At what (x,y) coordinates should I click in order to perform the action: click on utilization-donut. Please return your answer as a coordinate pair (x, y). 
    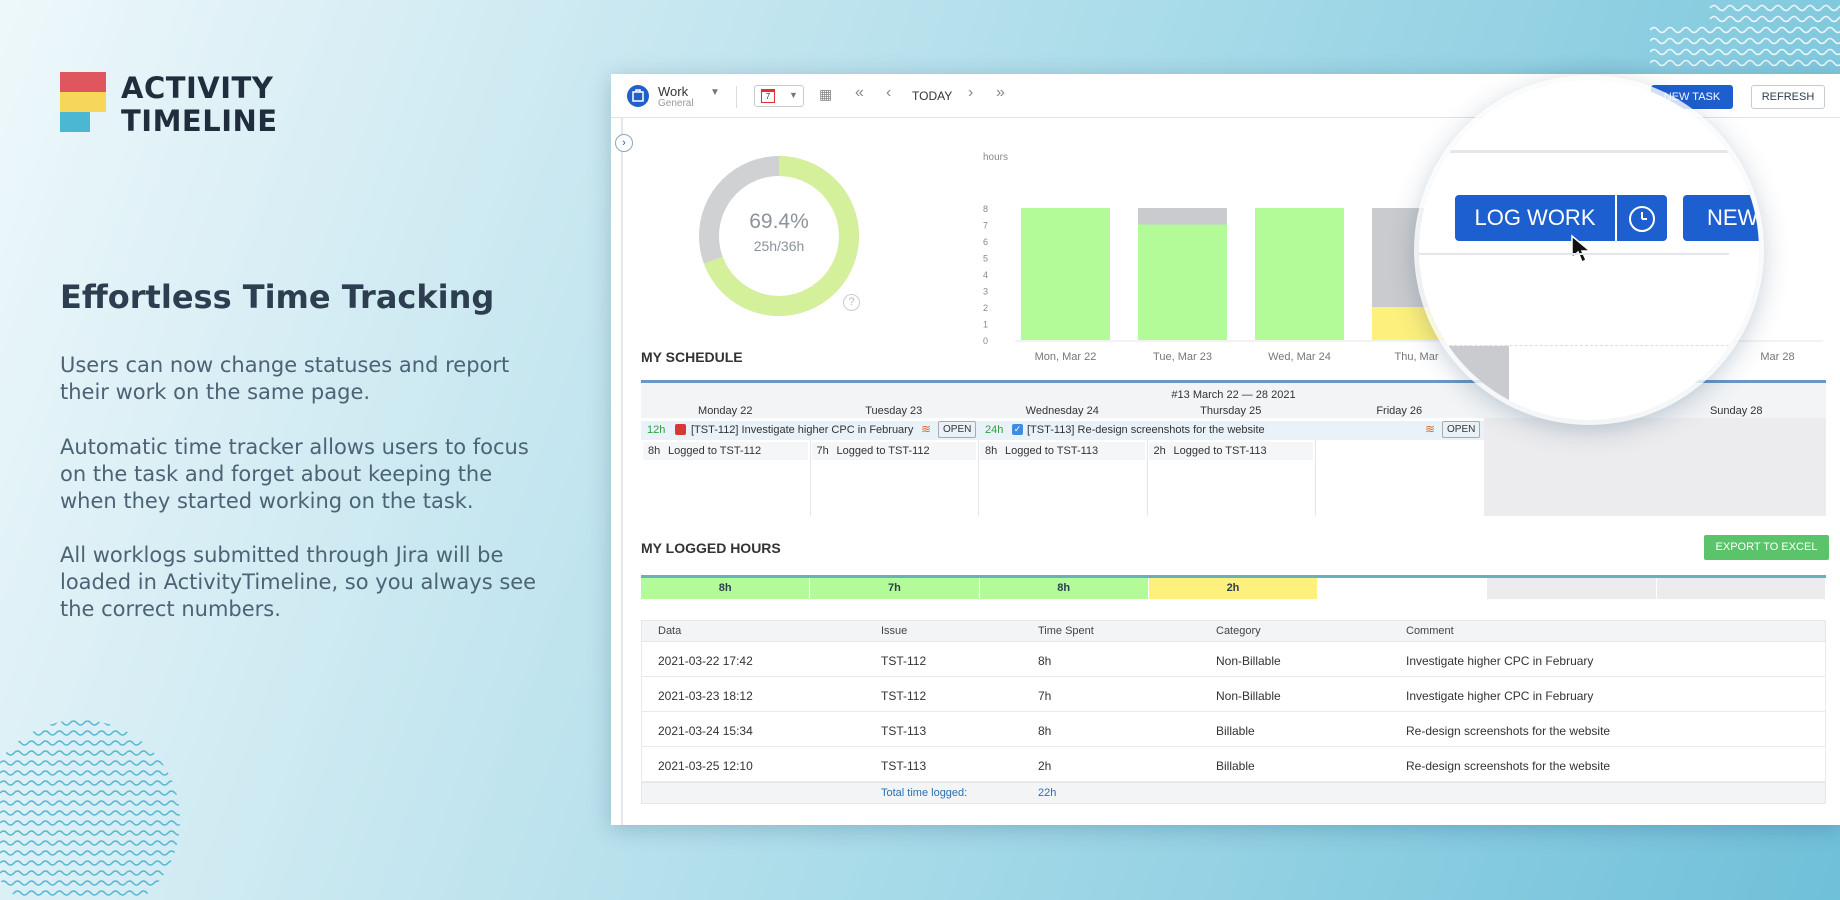
    Looking at the image, I should click on (779, 236).